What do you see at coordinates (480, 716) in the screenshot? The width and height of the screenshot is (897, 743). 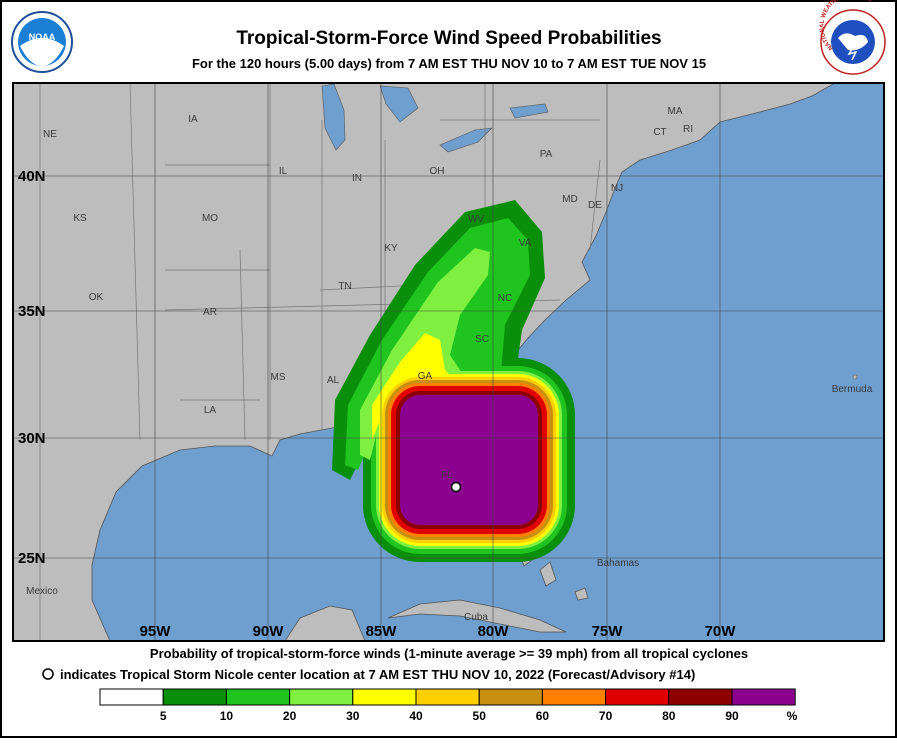 I see `legend-label: 50` at bounding box center [480, 716].